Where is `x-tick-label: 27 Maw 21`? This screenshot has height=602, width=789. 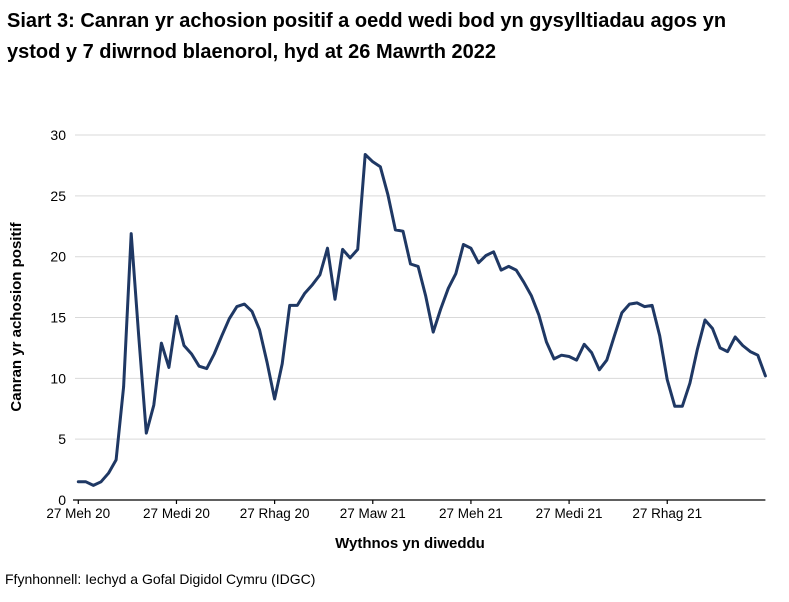
x-tick-label: 27 Maw 21 is located at coordinates (373, 513).